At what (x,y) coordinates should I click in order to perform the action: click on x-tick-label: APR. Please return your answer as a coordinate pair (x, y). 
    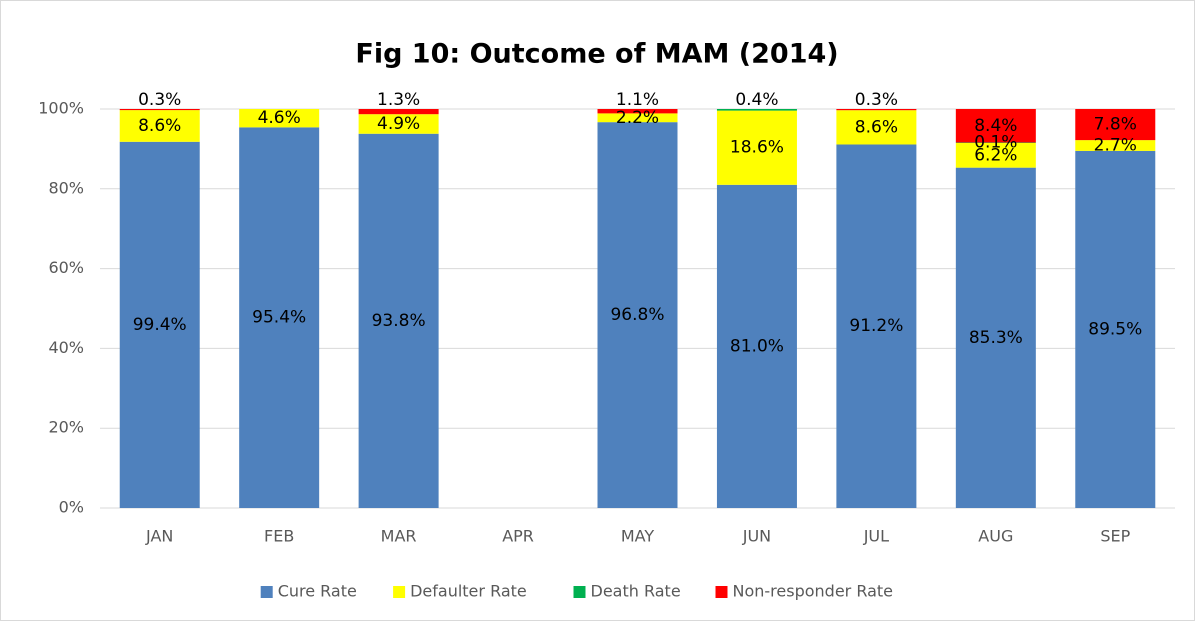
    Looking at the image, I should click on (518, 536).